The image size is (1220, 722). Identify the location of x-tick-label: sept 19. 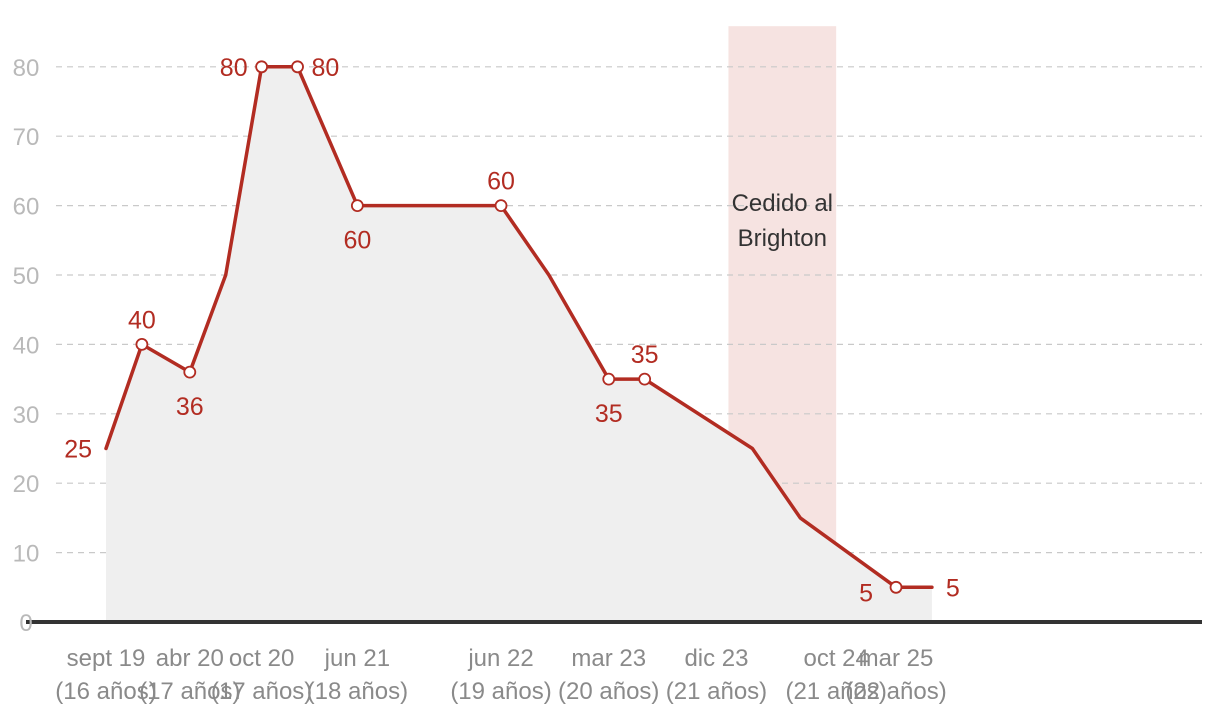
(106, 658).